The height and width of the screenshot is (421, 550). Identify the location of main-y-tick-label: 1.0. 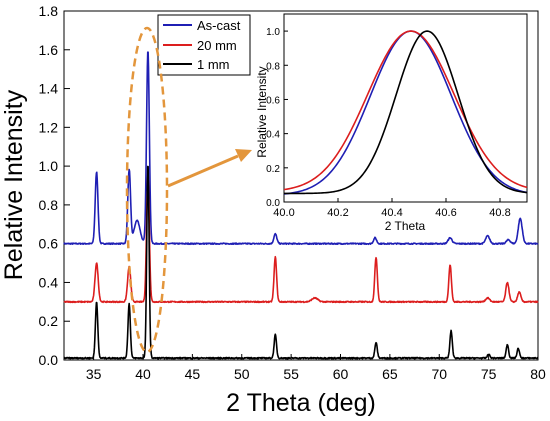
(49, 166).